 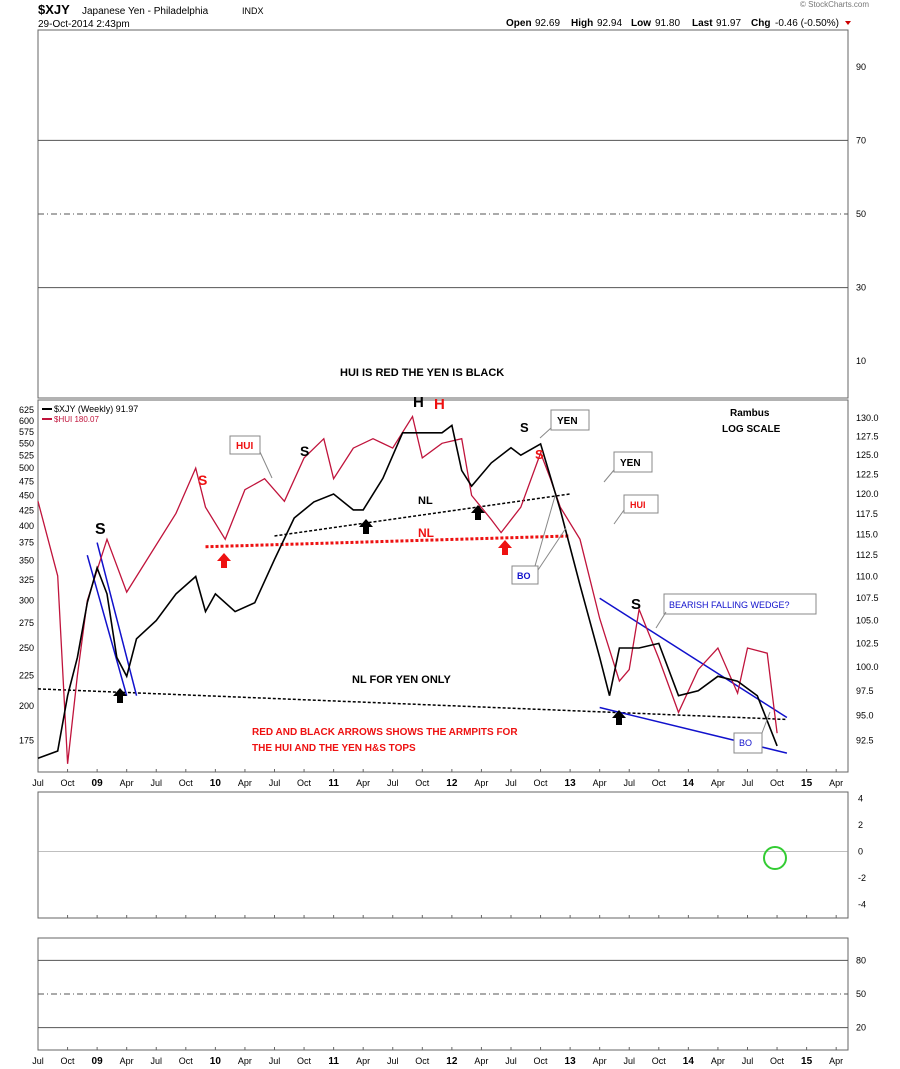 What do you see at coordinates (638, 505) in the screenshot?
I see `hui-nl-callout-text: HUI` at bounding box center [638, 505].